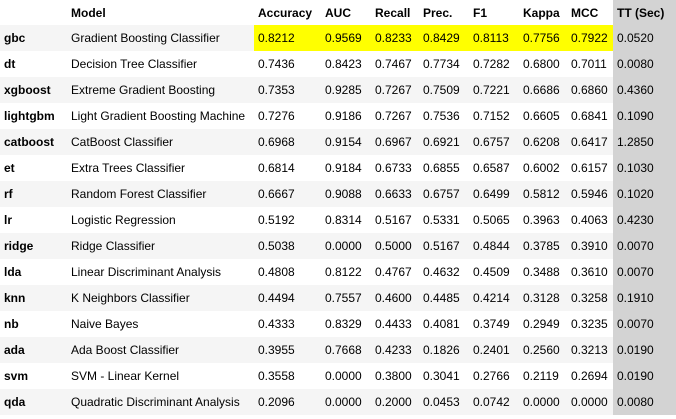 The height and width of the screenshot is (419, 676). I want to click on mcc-cell: 0.3258, so click(589, 298).